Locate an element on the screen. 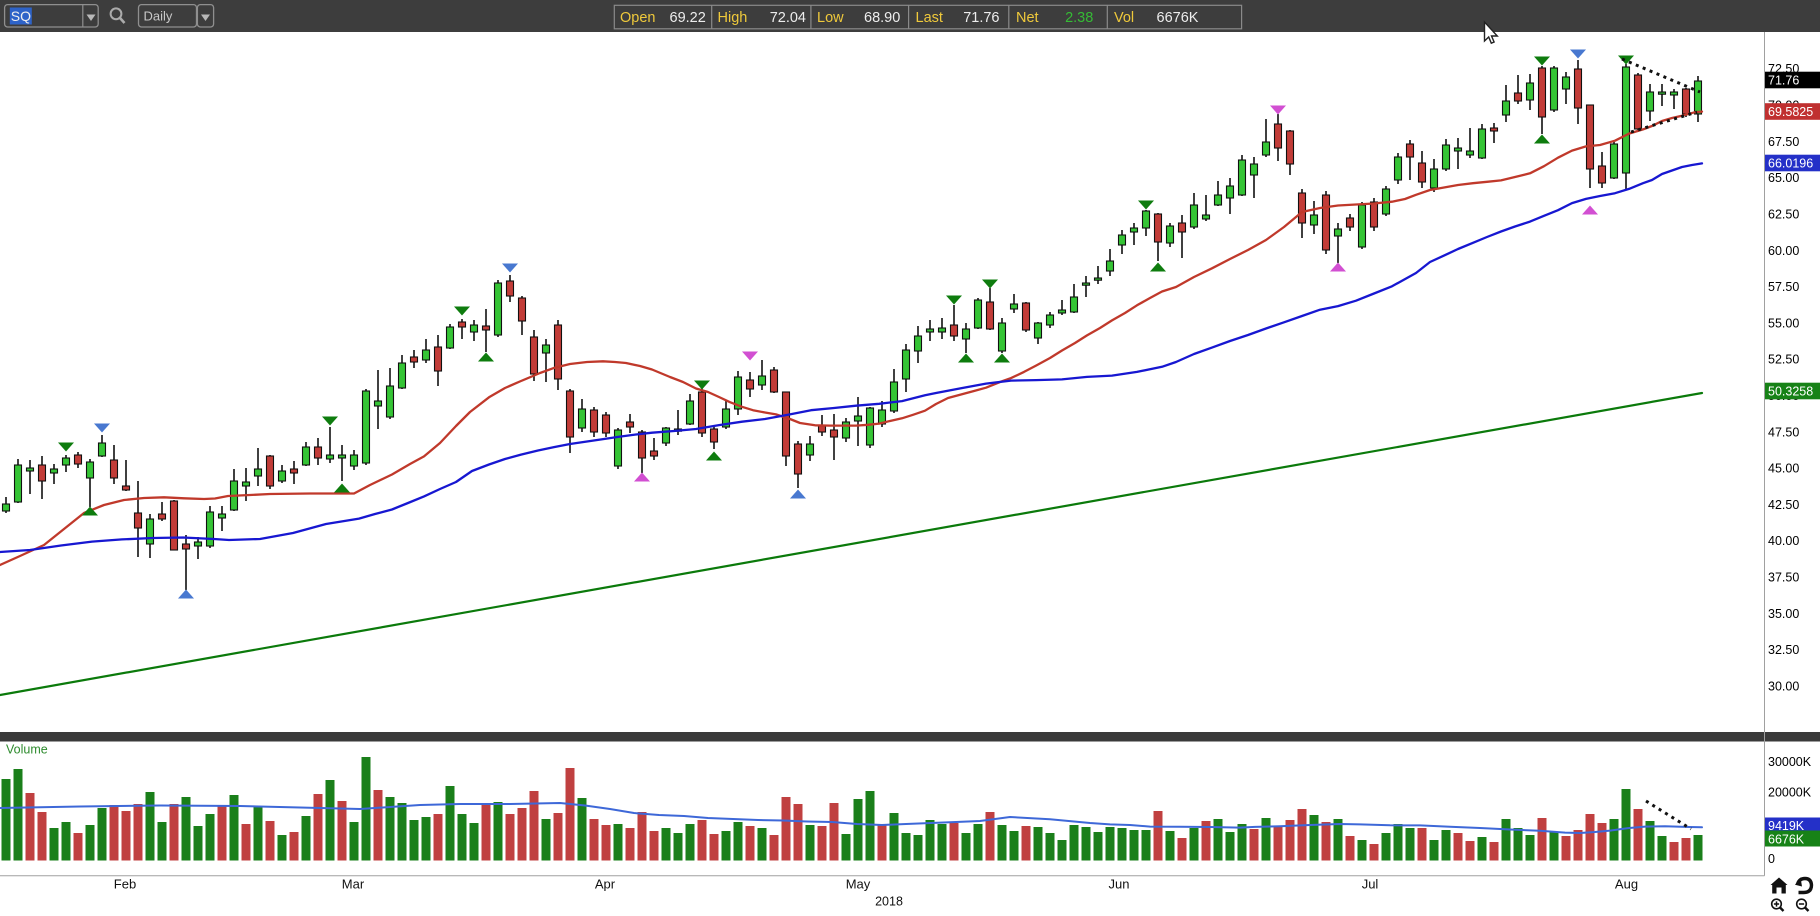 The image size is (1820, 916). svg-text: 30.00 is located at coordinates (1783, 686).